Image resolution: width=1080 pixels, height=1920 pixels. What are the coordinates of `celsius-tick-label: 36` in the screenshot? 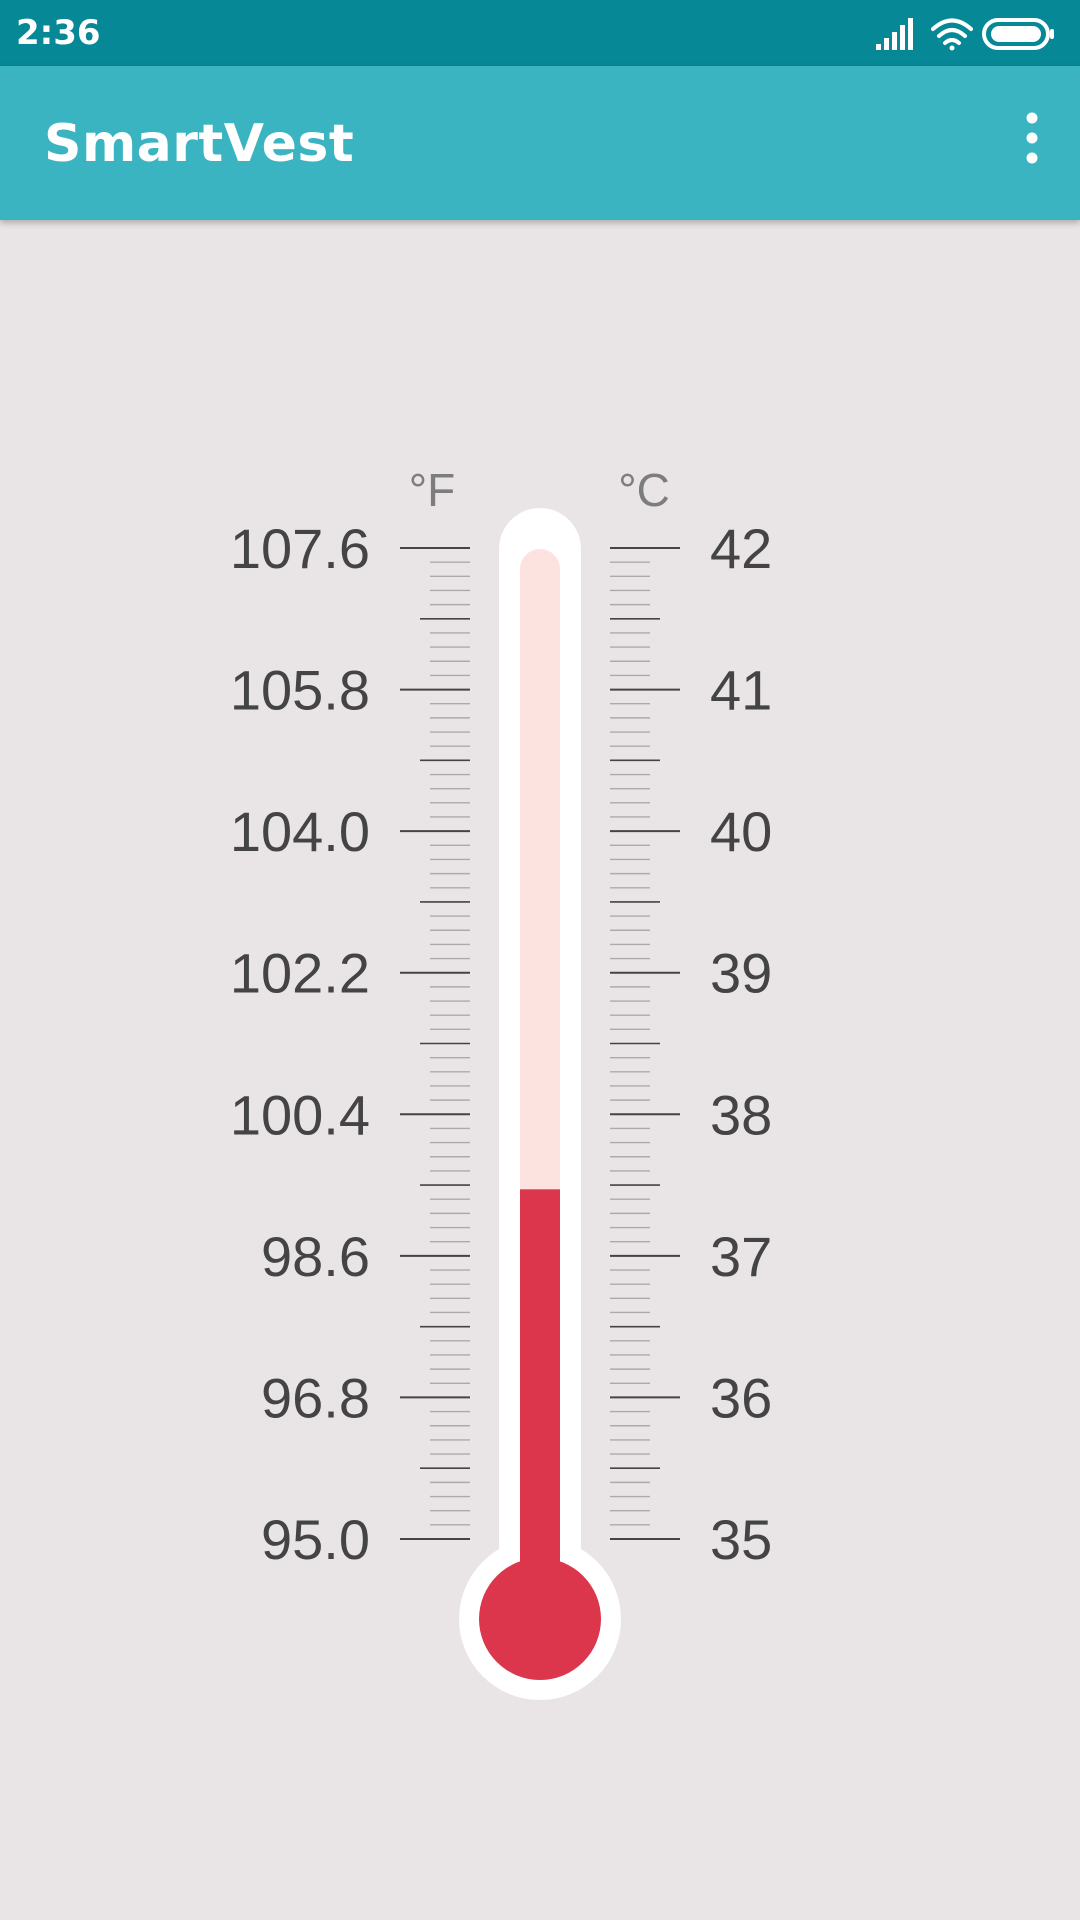 It's located at (741, 1397).